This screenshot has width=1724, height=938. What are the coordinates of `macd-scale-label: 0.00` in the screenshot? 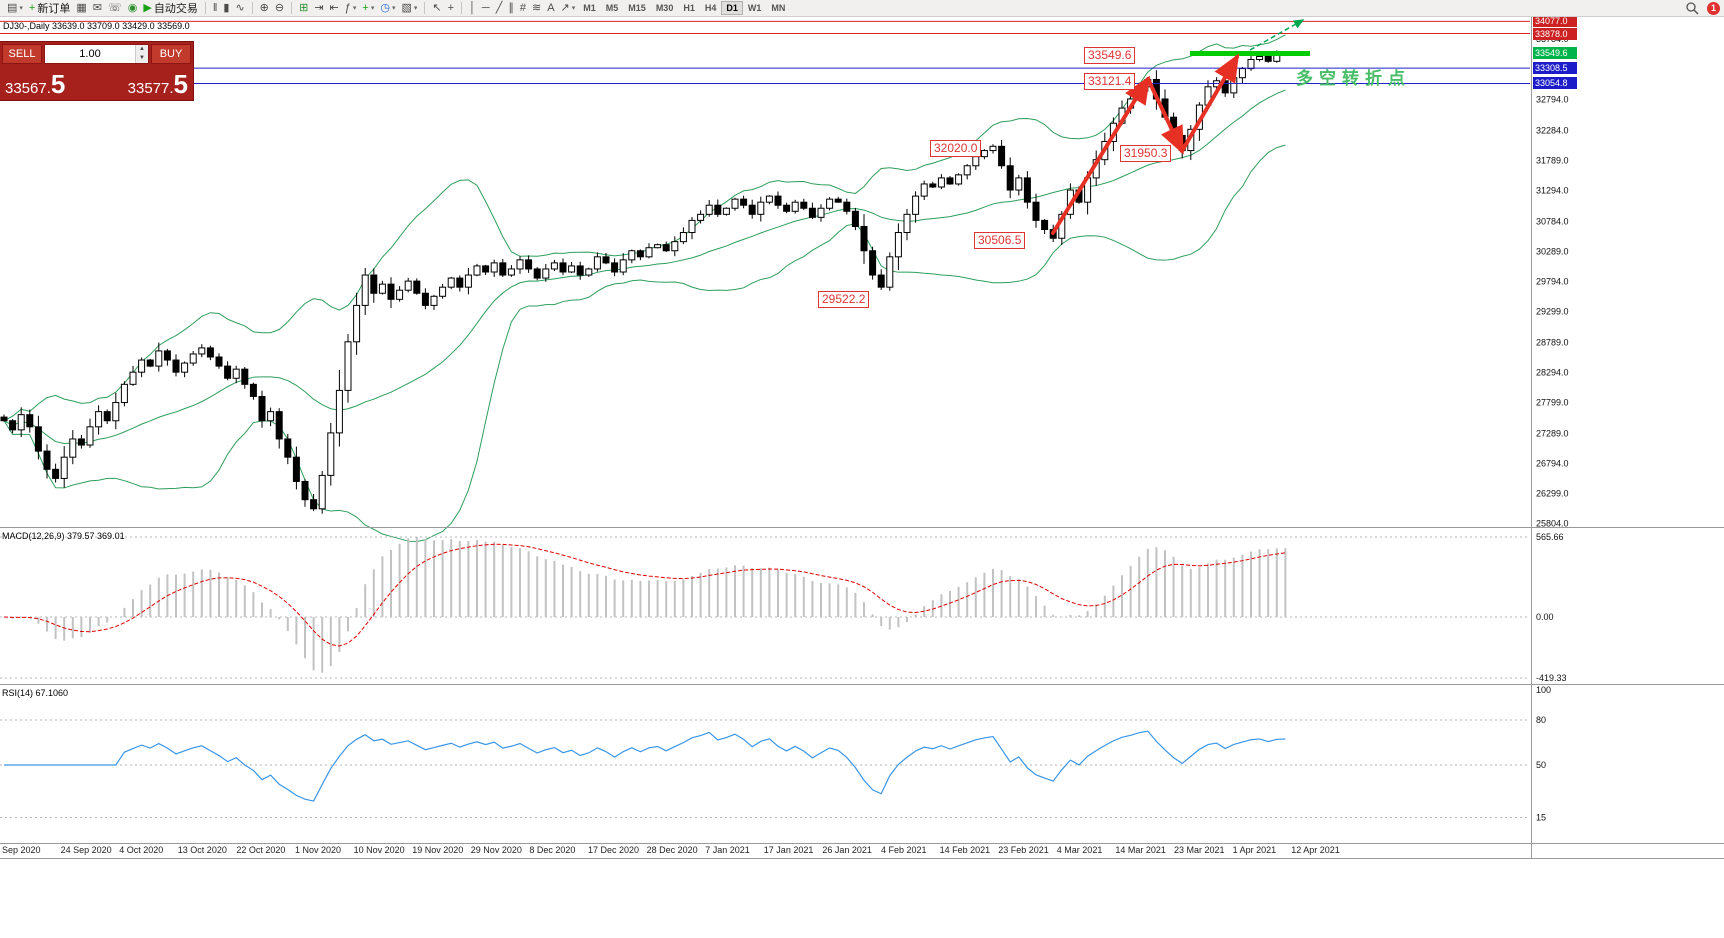 It's located at (1545, 617).